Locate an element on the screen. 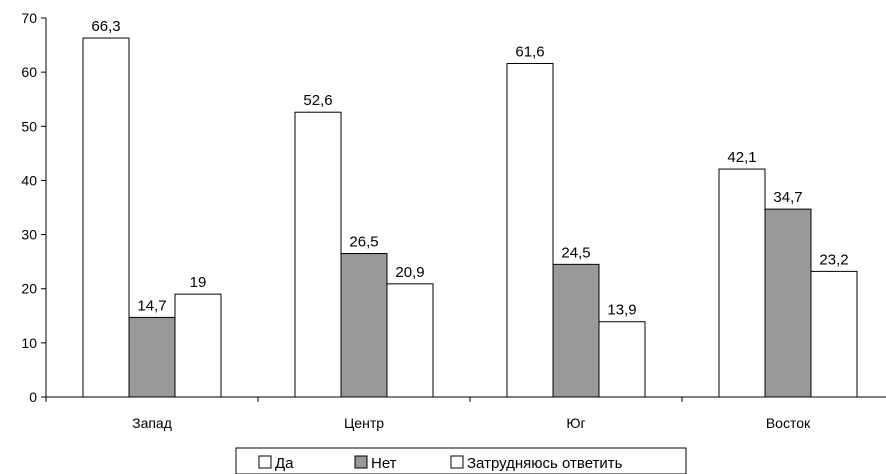 This screenshot has width=886, height=474. legend-label: Затрудняюсь ответить is located at coordinates (545, 463).